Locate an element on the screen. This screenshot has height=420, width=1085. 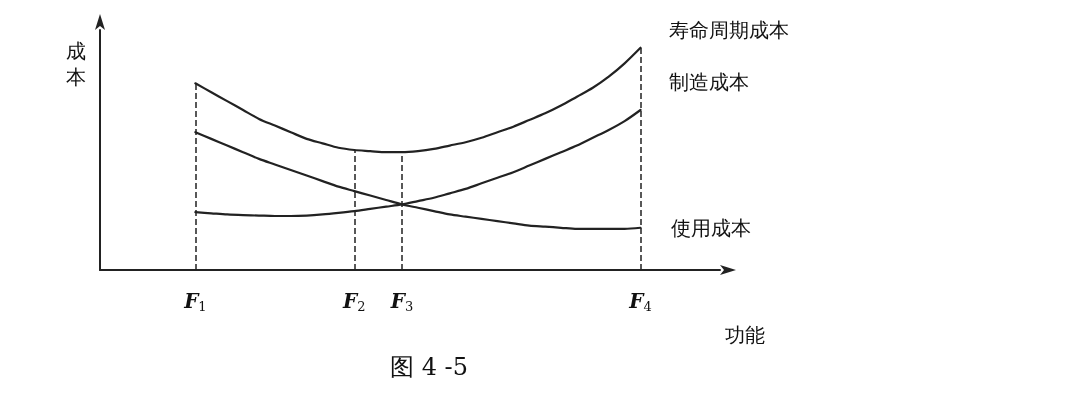
series-label: 制造成本 is located at coordinates (708, 82).